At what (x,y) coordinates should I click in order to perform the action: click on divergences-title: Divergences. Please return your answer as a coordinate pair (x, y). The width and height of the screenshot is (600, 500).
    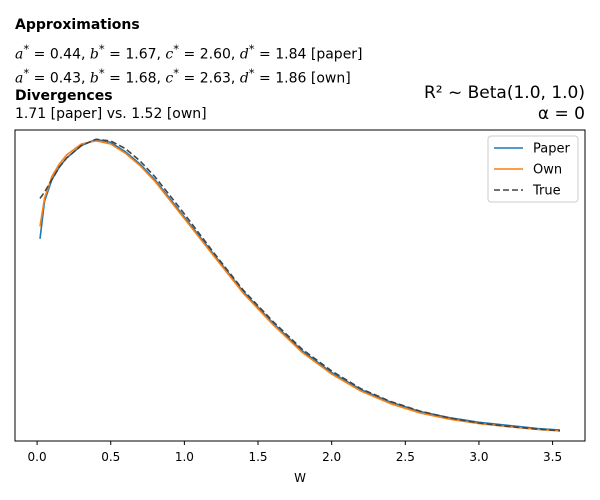
    Looking at the image, I should click on (64, 96).